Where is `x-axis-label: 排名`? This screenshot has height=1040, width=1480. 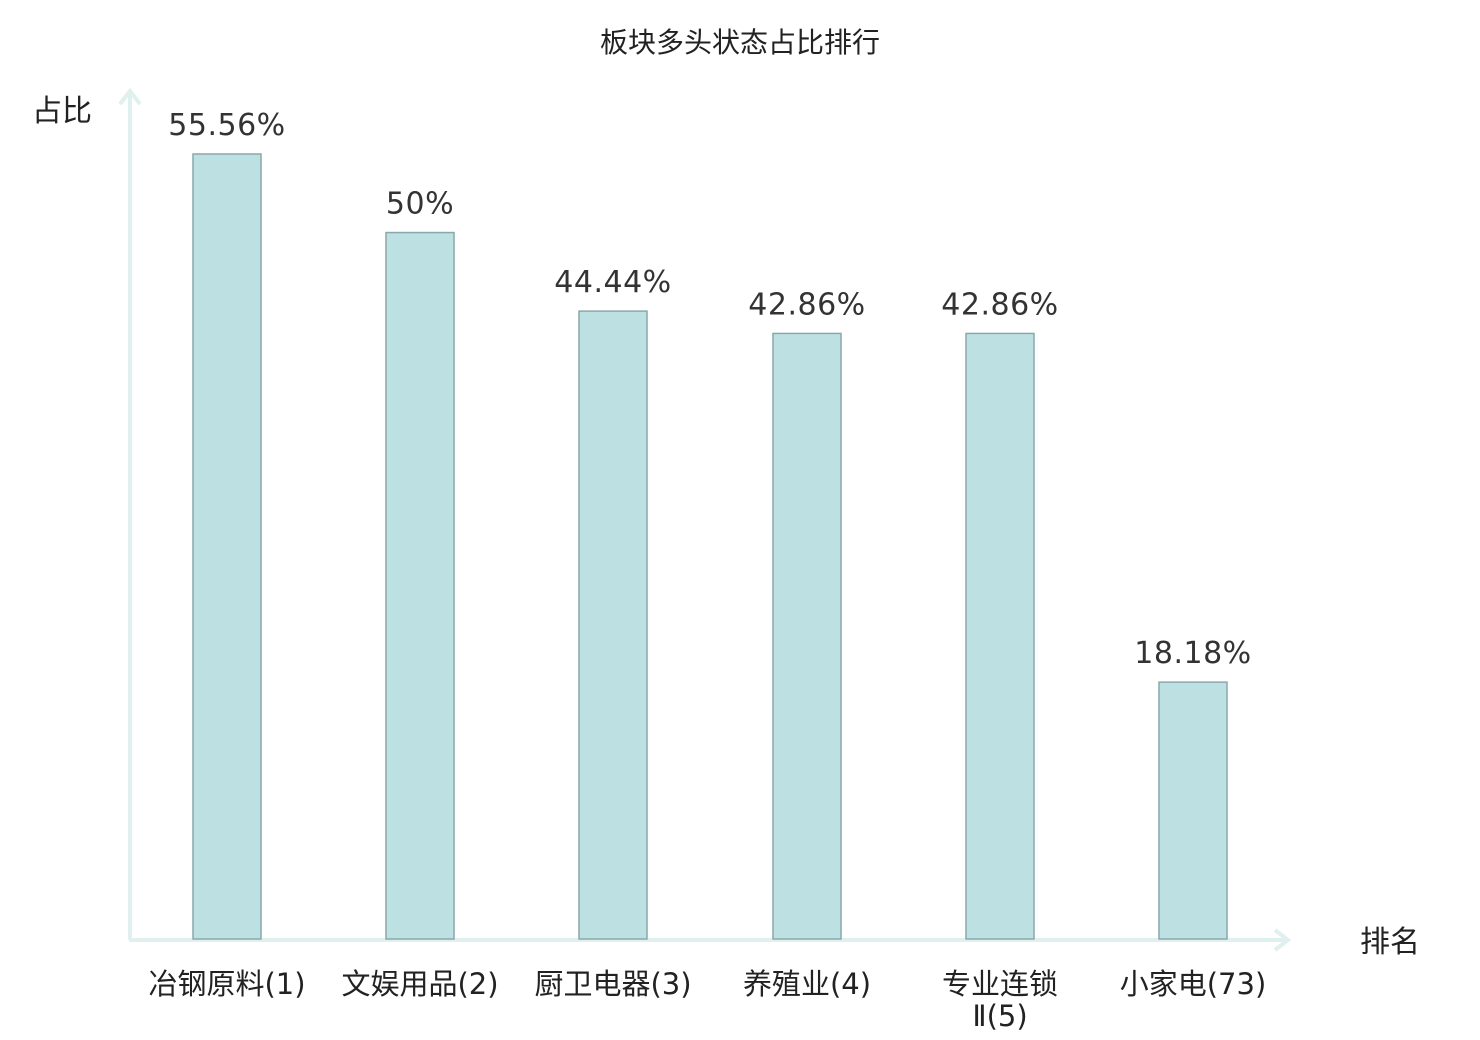
x-axis-label: 排名 is located at coordinates (1390, 942).